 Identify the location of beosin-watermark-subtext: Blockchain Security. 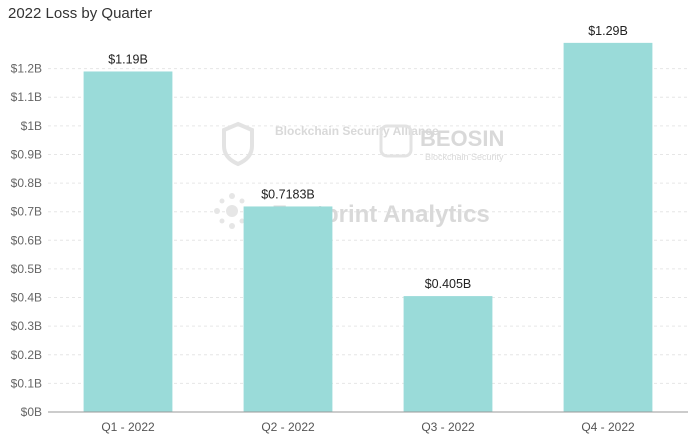
(464, 157).